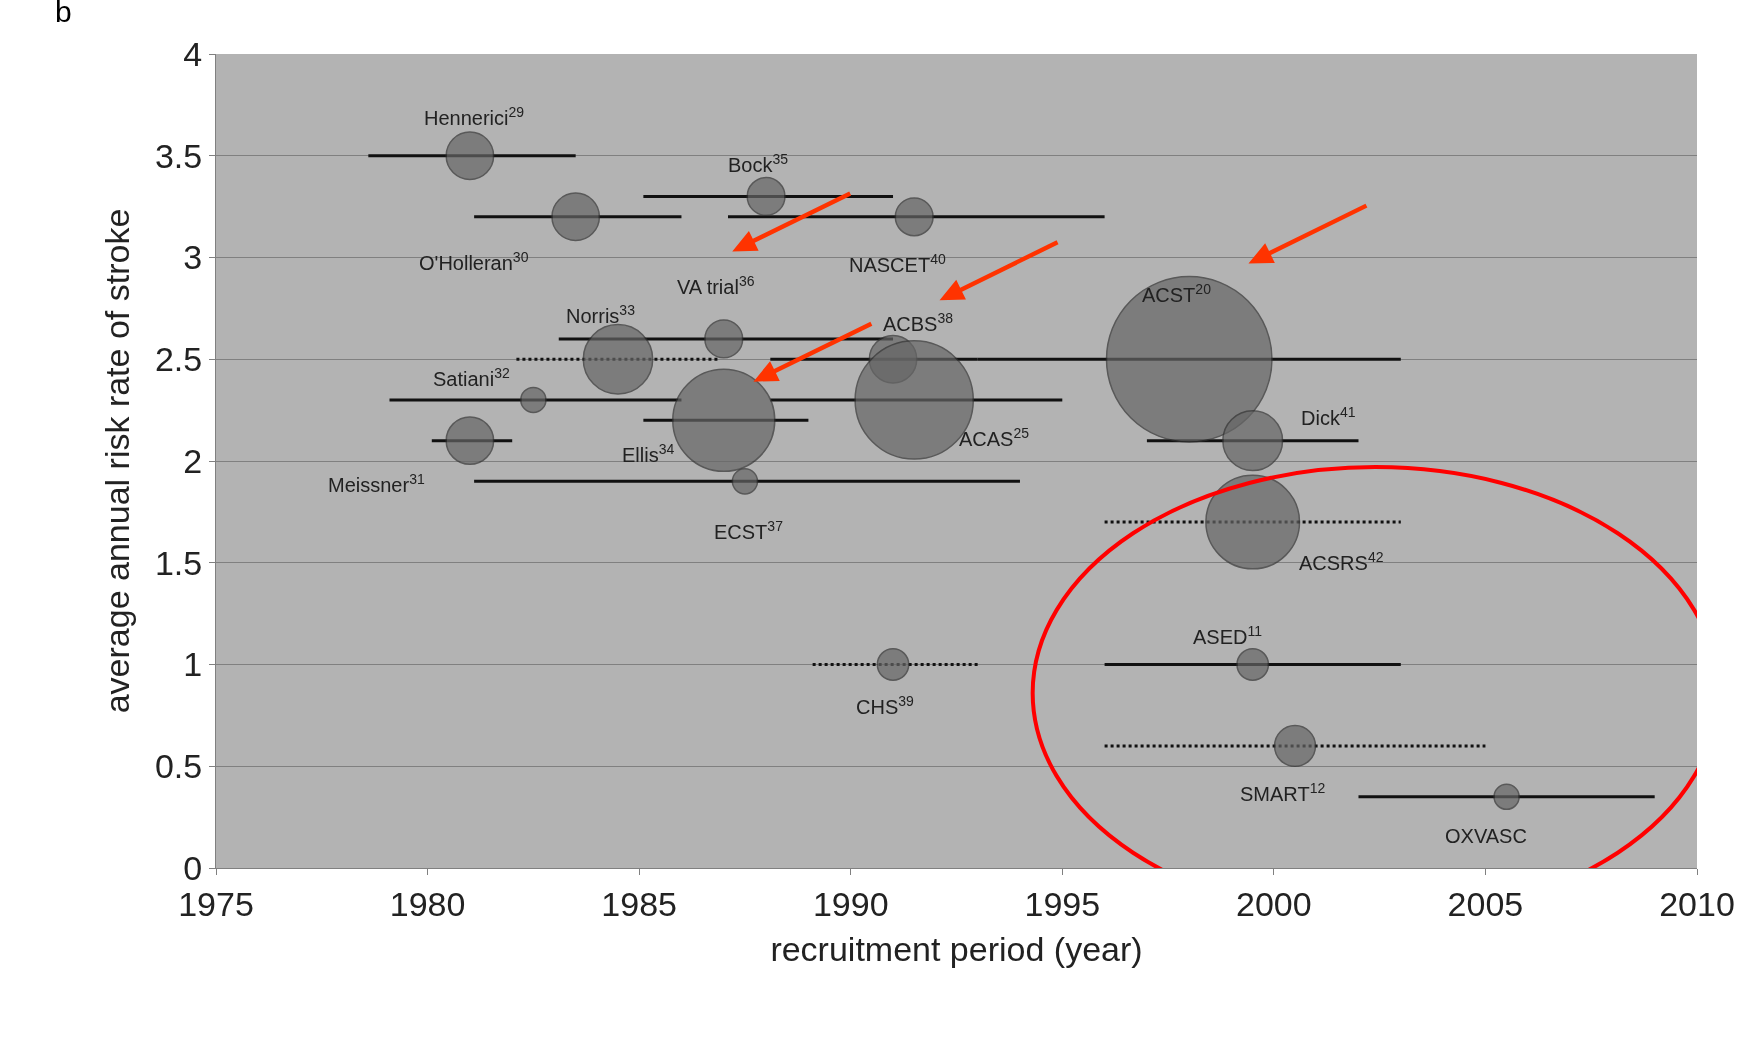  Describe the element at coordinates (474, 262) in the screenshot. I see `annotation: O'Holleran$^{30}$` at that location.